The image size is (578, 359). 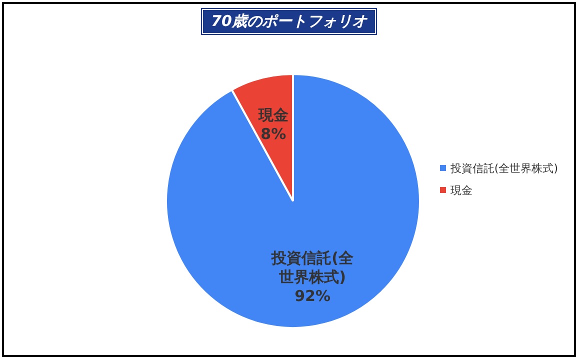 I want to click on legend-label: 投資信託(全世界株式), so click(x=504, y=168).